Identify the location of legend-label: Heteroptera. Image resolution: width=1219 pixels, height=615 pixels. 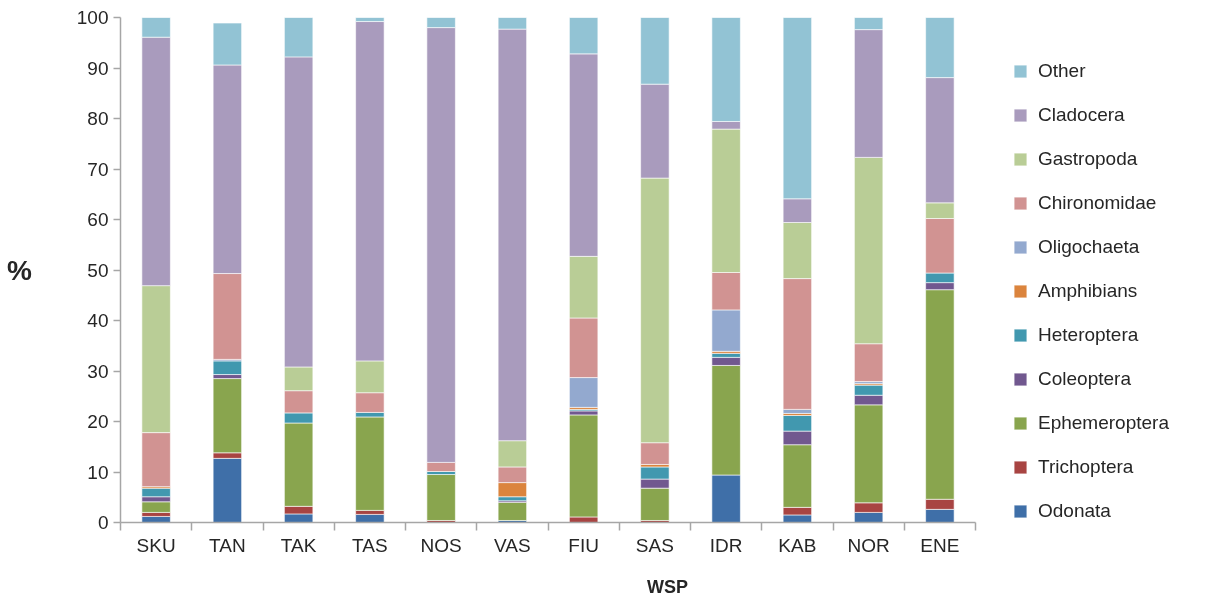
(1088, 335).